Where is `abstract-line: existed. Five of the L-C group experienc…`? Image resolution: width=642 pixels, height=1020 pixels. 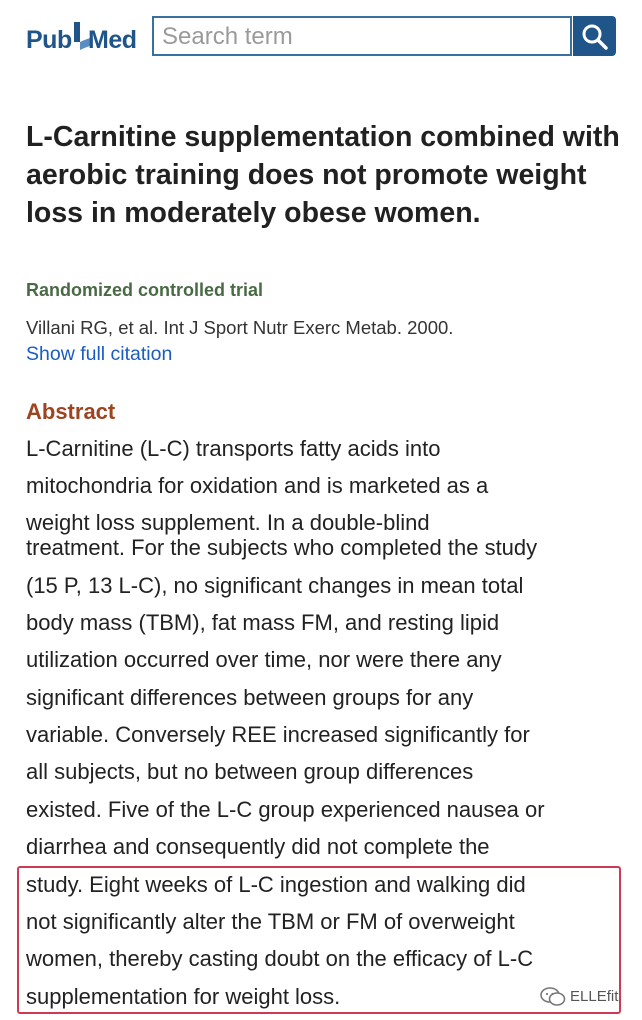 abstract-line: existed. Five of the L-C group experienc… is located at coordinates (285, 809).